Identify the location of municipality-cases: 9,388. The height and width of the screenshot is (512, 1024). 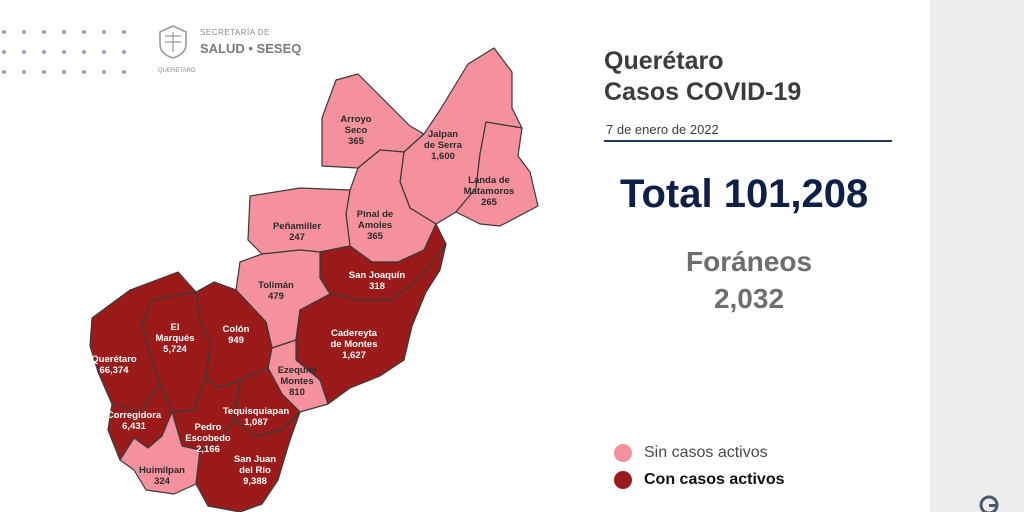
(255, 481).